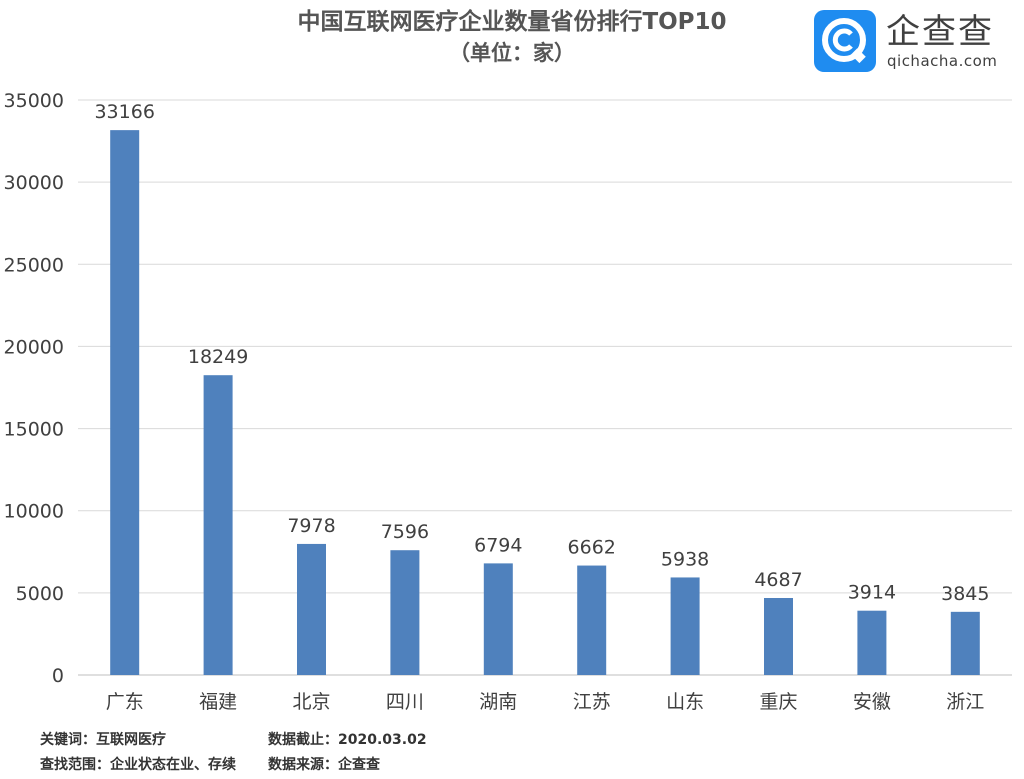 The width and height of the screenshot is (1024, 779). Describe the element at coordinates (512, 53) in the screenshot. I see `chart-subtitle: （单位：家）` at that location.